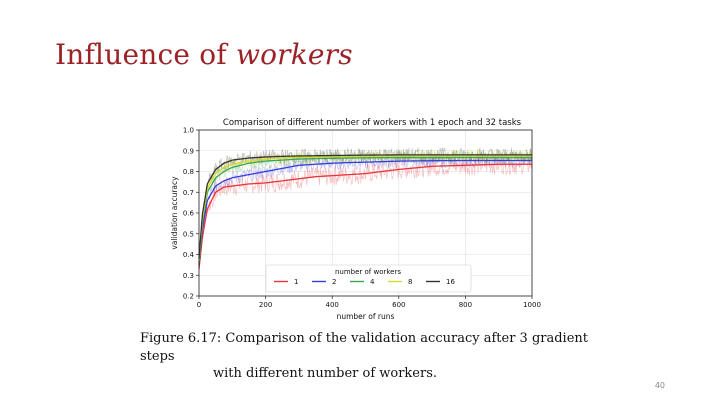 This screenshot has height=405, width=720. I want to click on x-tick-label: 400, so click(332, 305).